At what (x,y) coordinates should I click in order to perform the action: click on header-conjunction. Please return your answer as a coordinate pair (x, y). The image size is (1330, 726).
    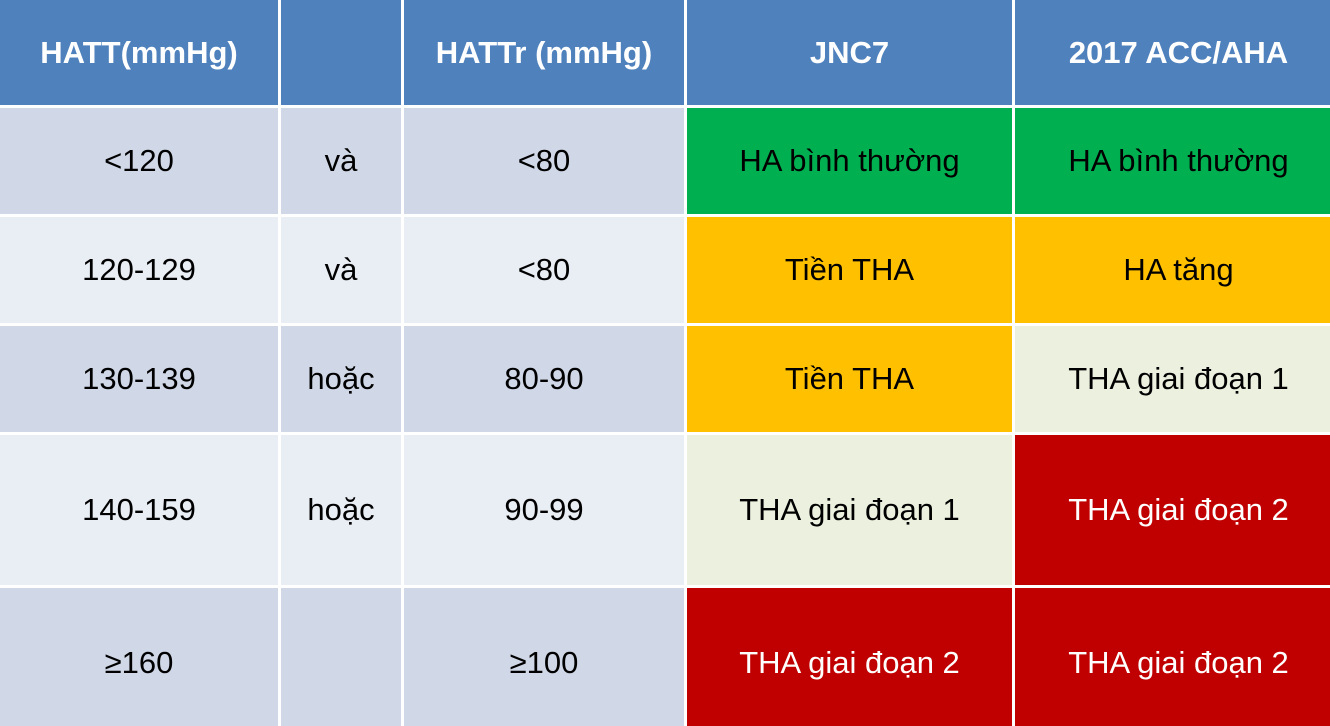
    Looking at the image, I should click on (341, 52).